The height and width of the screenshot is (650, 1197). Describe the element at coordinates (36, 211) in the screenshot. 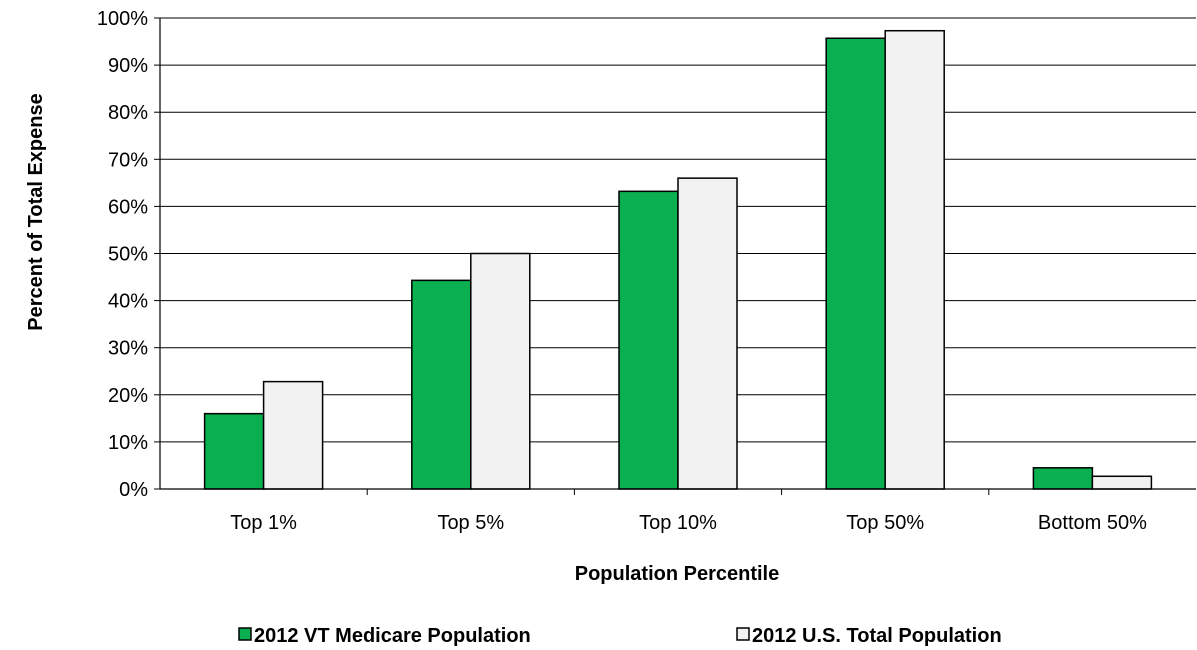

I see `y-axis-title: Percent of Total Expense` at that location.